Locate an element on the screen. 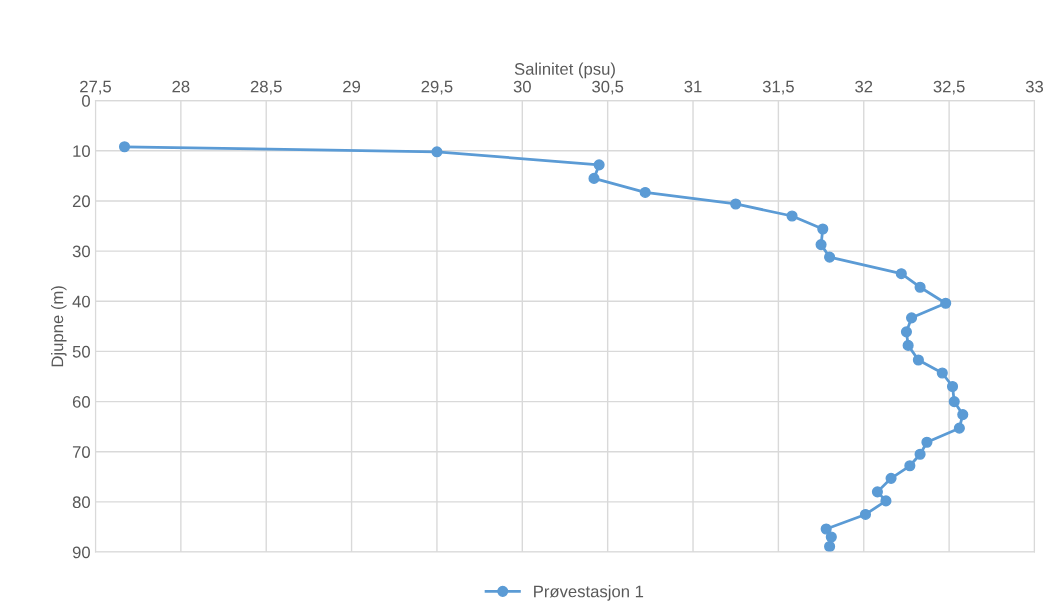  x-tick-label: 29 is located at coordinates (352, 86).